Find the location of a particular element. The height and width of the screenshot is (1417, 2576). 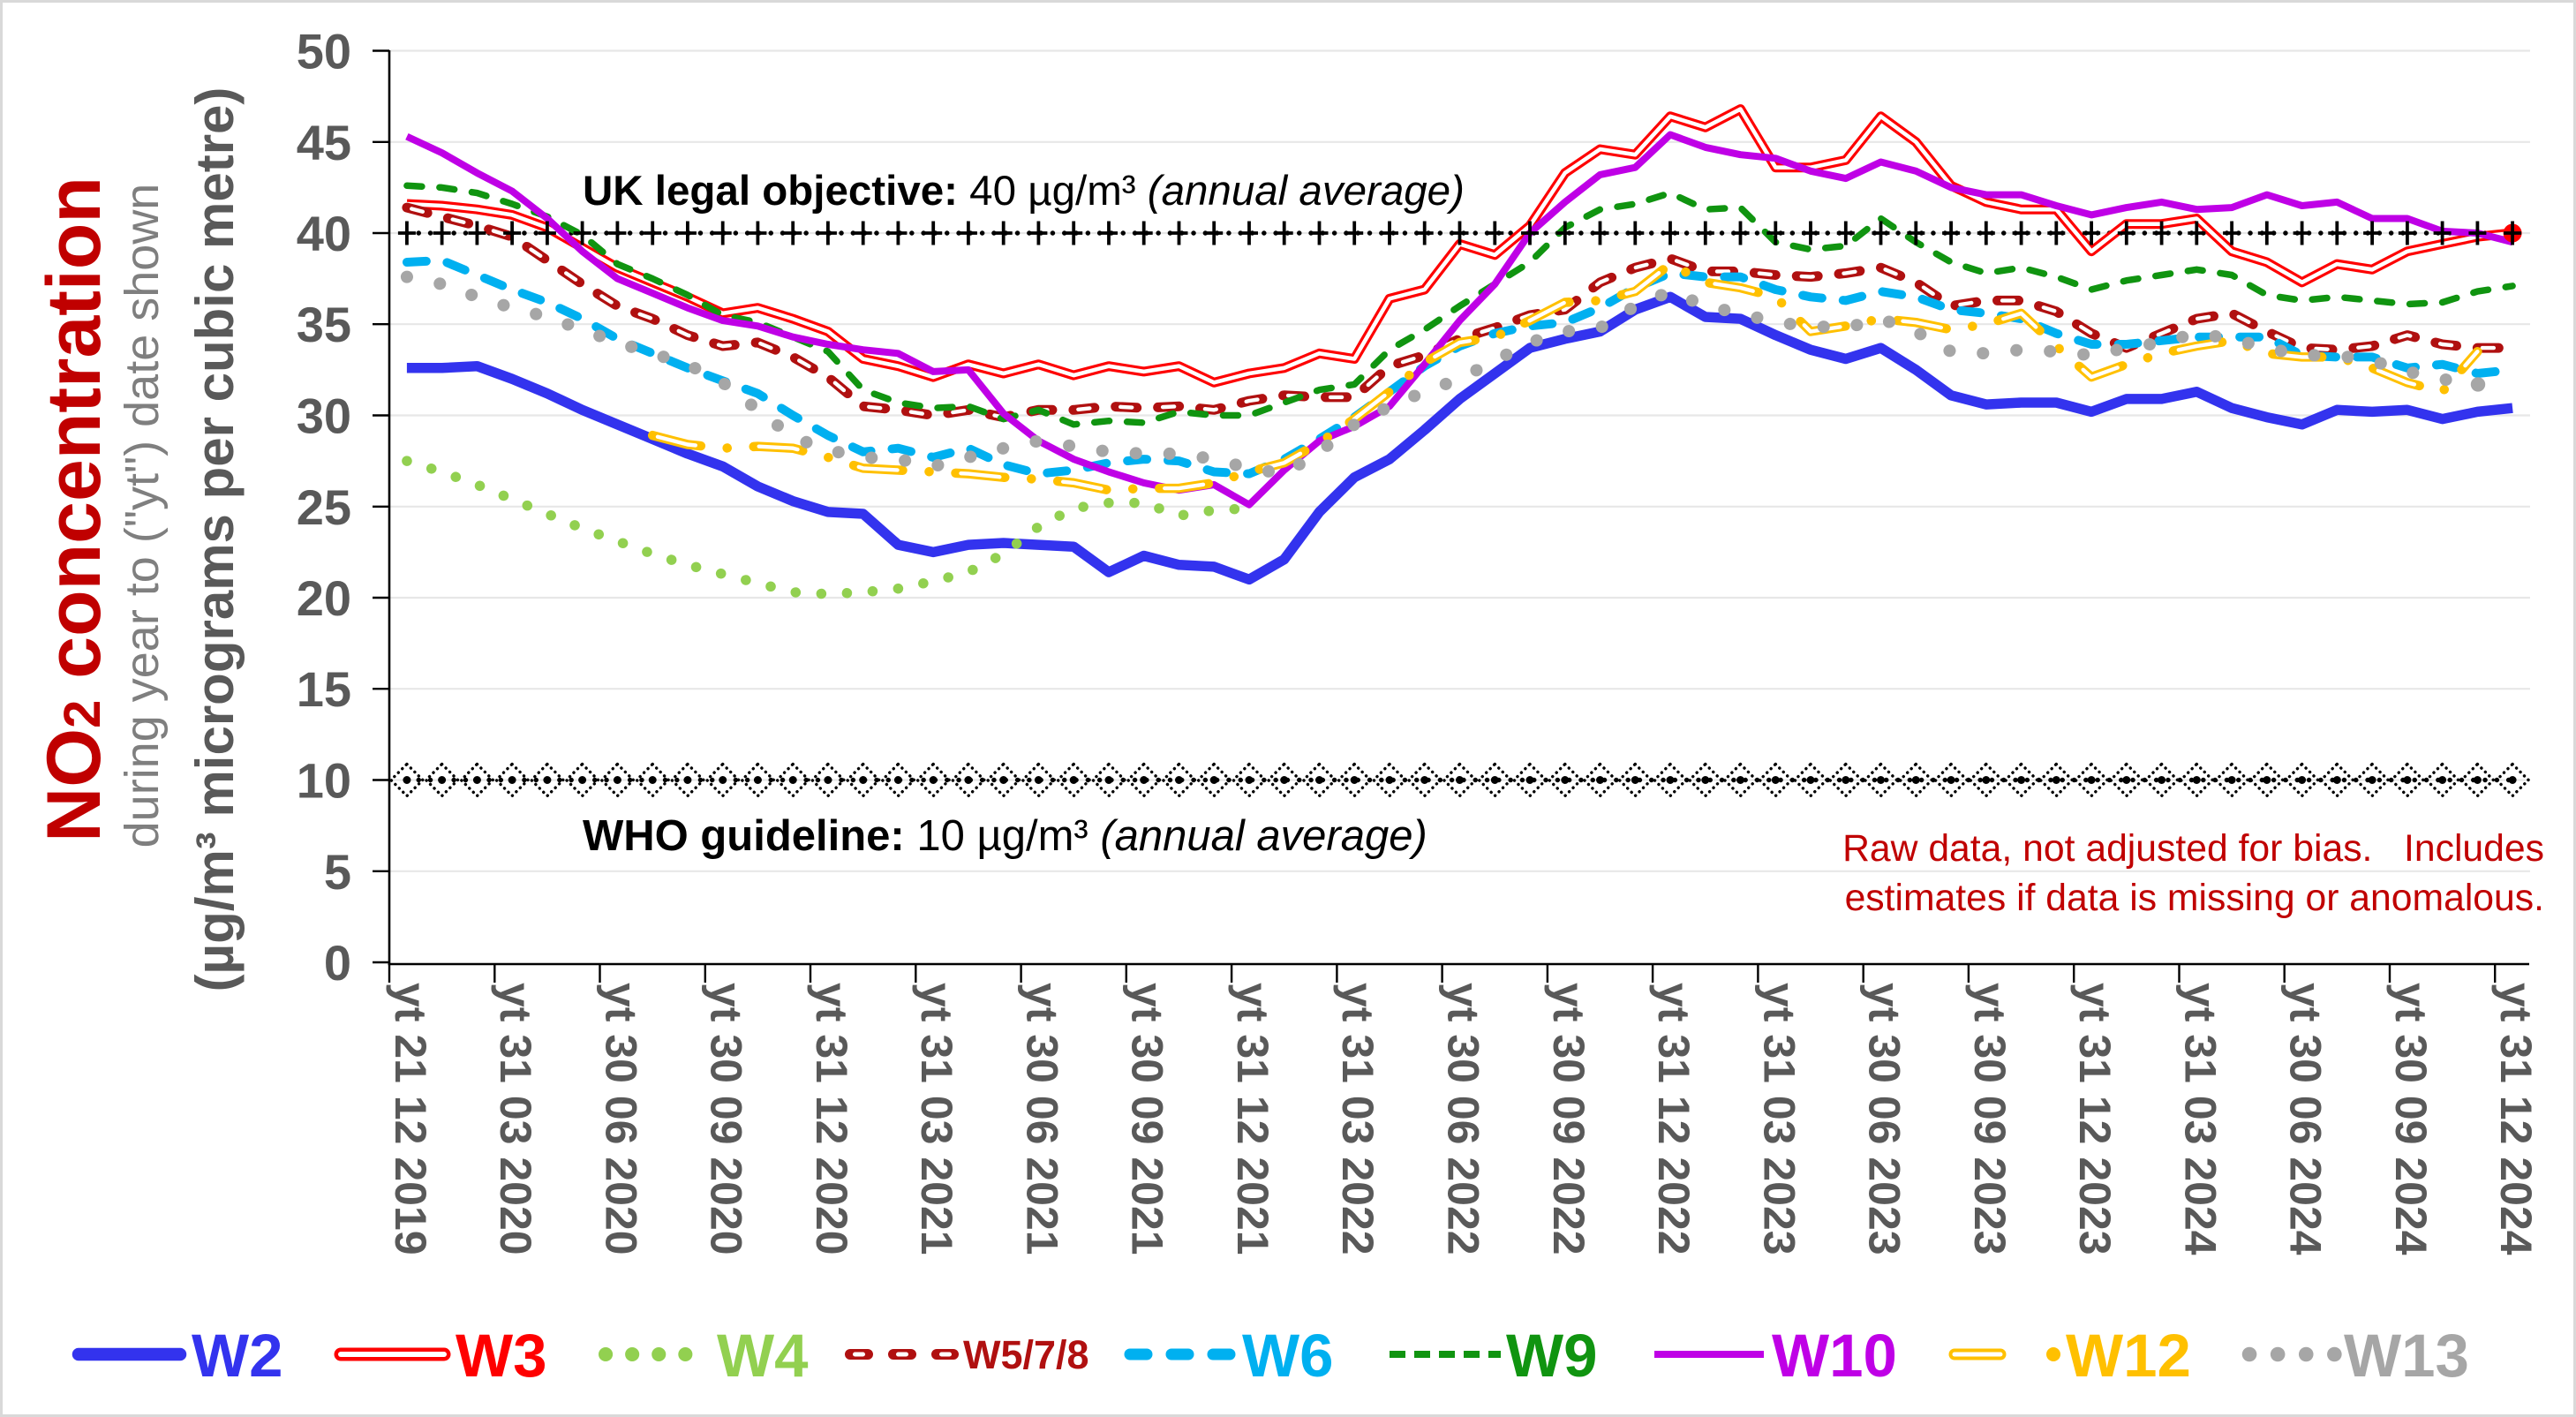

svg-text: yt 31 03 2022 is located at coordinates (1358, 1119).